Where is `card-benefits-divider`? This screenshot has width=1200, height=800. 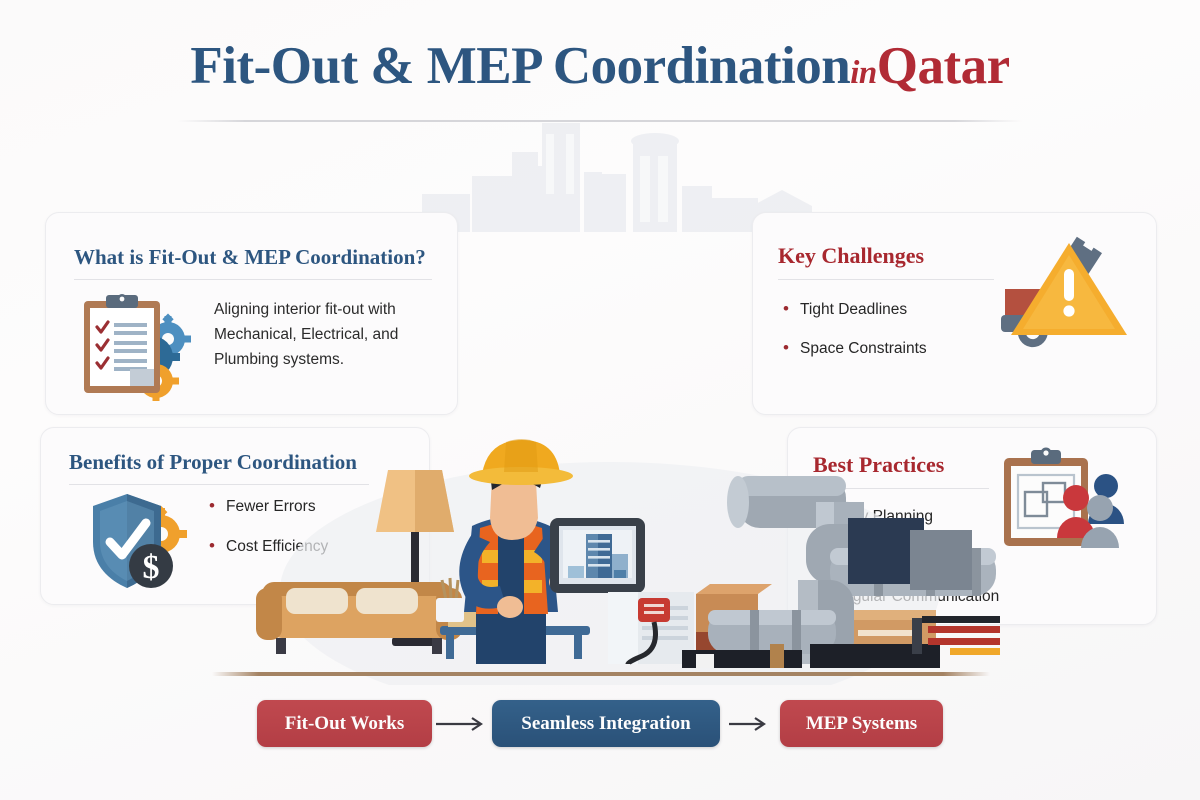
card-benefits-divider is located at coordinates (219, 484).